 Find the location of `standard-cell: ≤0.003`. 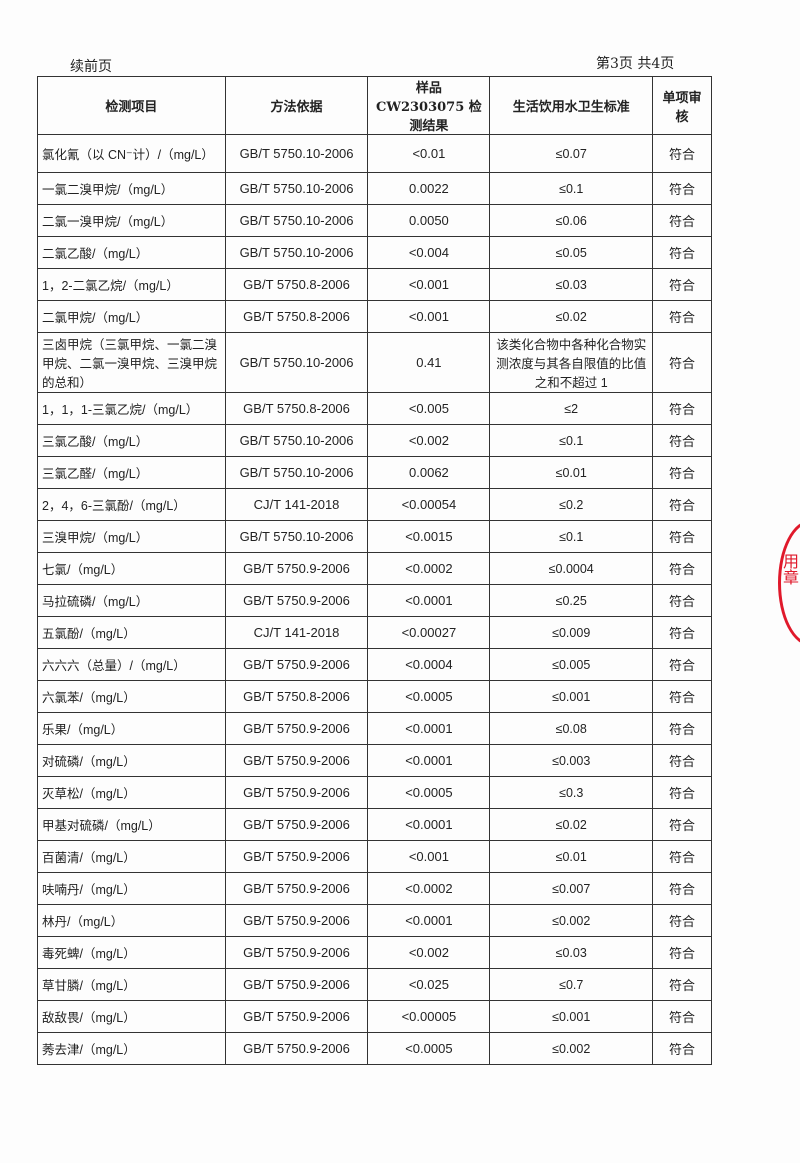

standard-cell: ≤0.003 is located at coordinates (571, 760).